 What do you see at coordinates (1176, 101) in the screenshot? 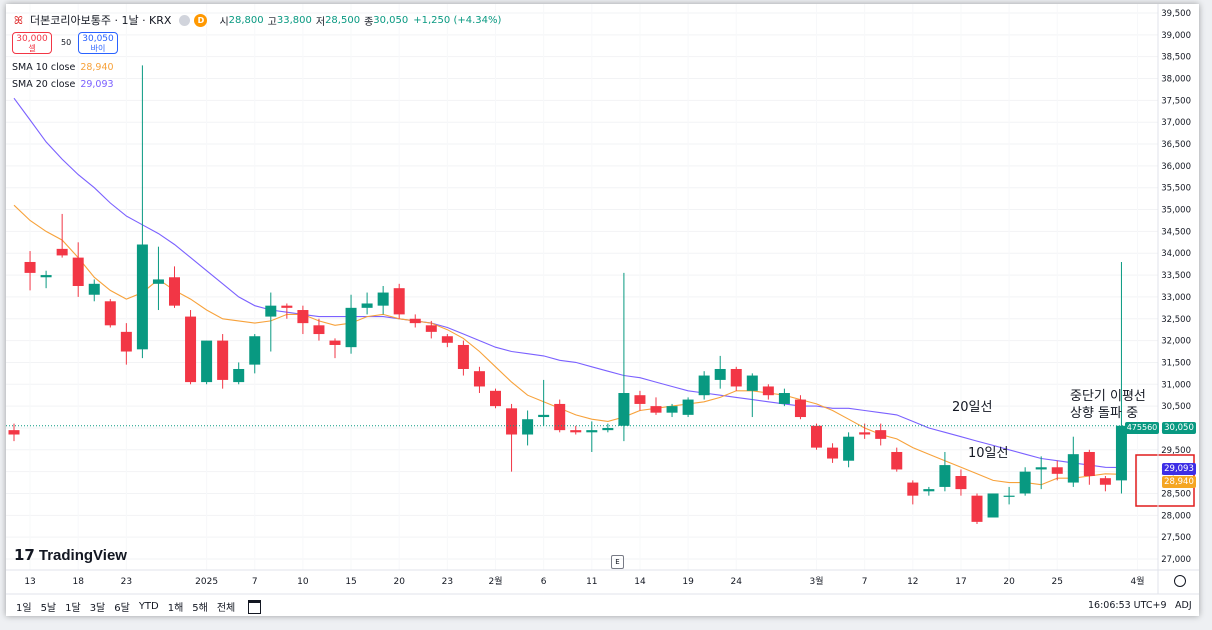
I see `y-tick-label: 37,500` at bounding box center [1176, 101].